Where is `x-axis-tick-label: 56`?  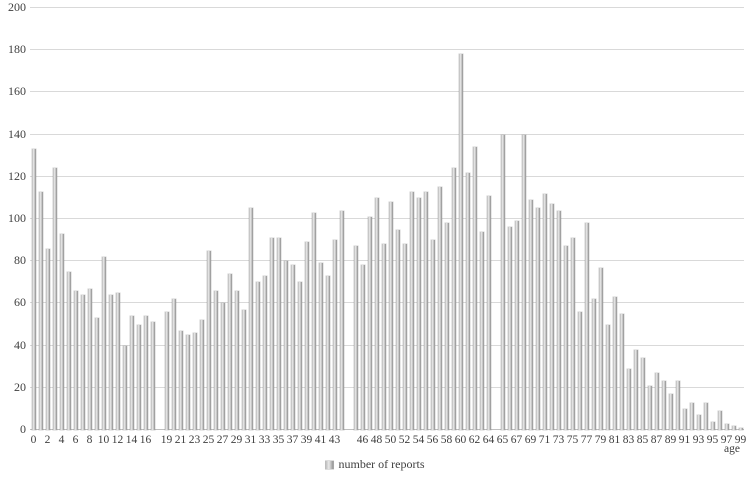
x-axis-tick-label: 56 is located at coordinates (432, 440).